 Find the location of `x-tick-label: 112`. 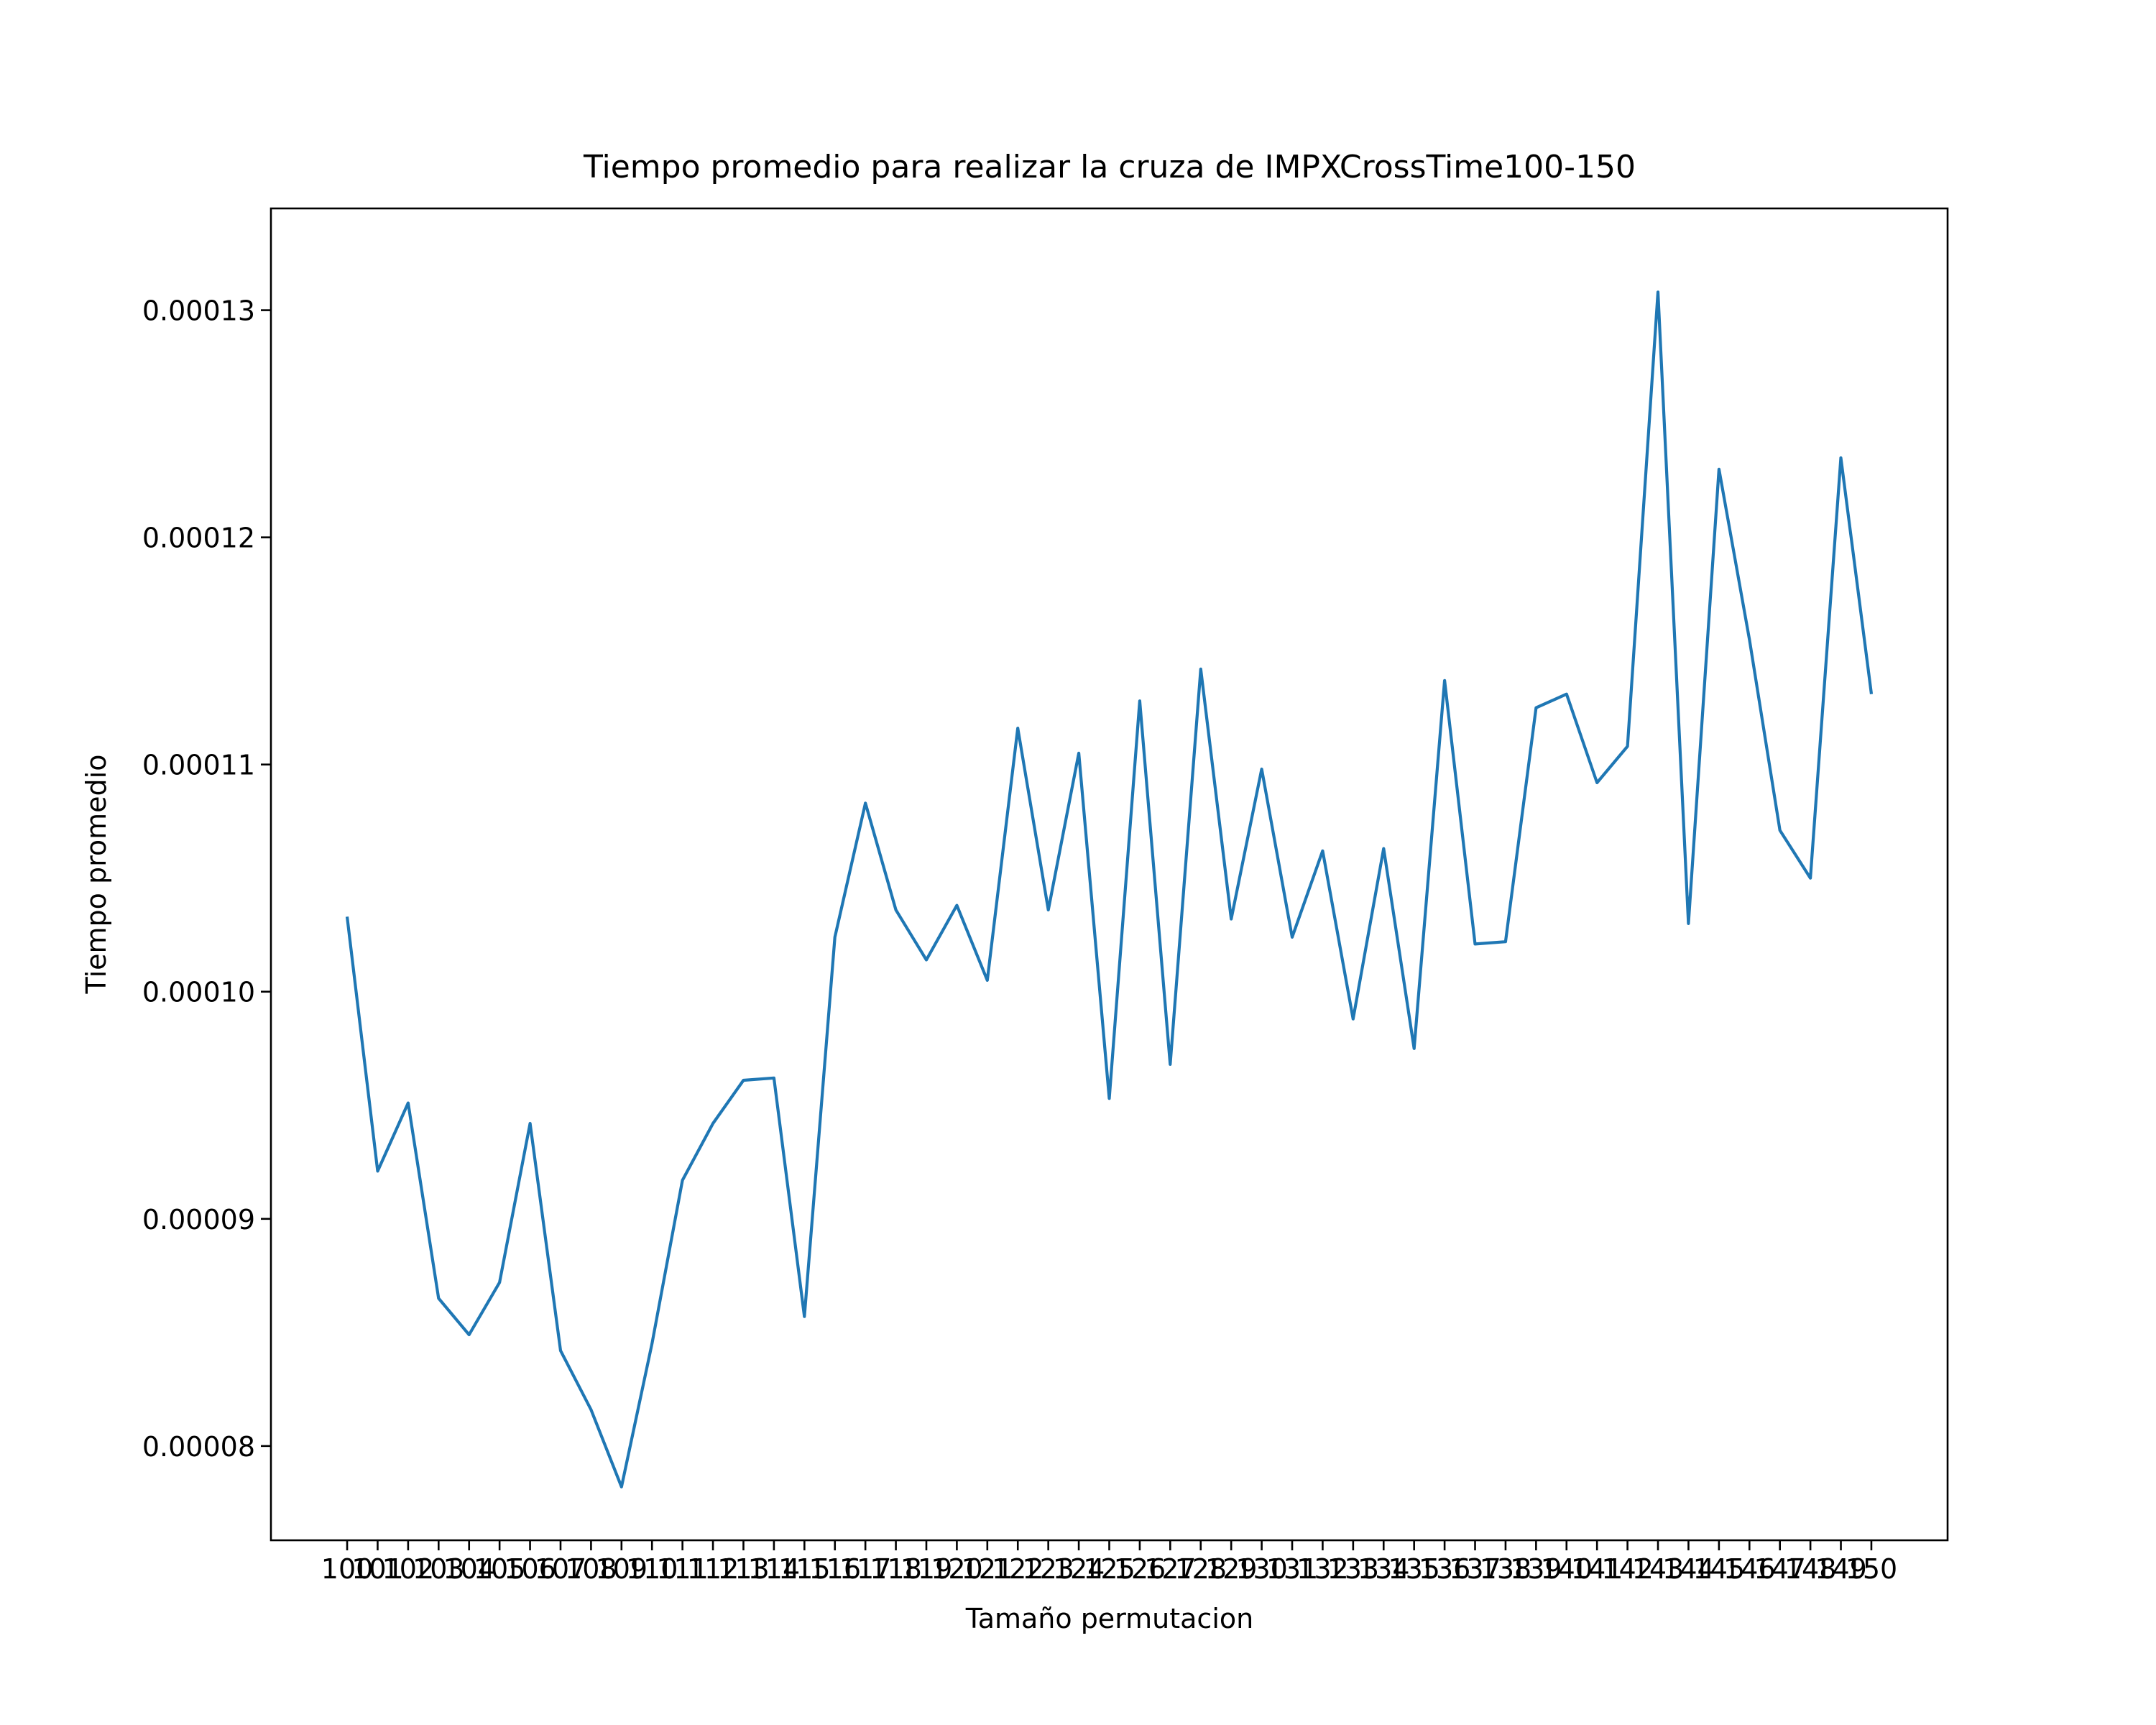

x-tick-label: 112 is located at coordinates (713, 1569).